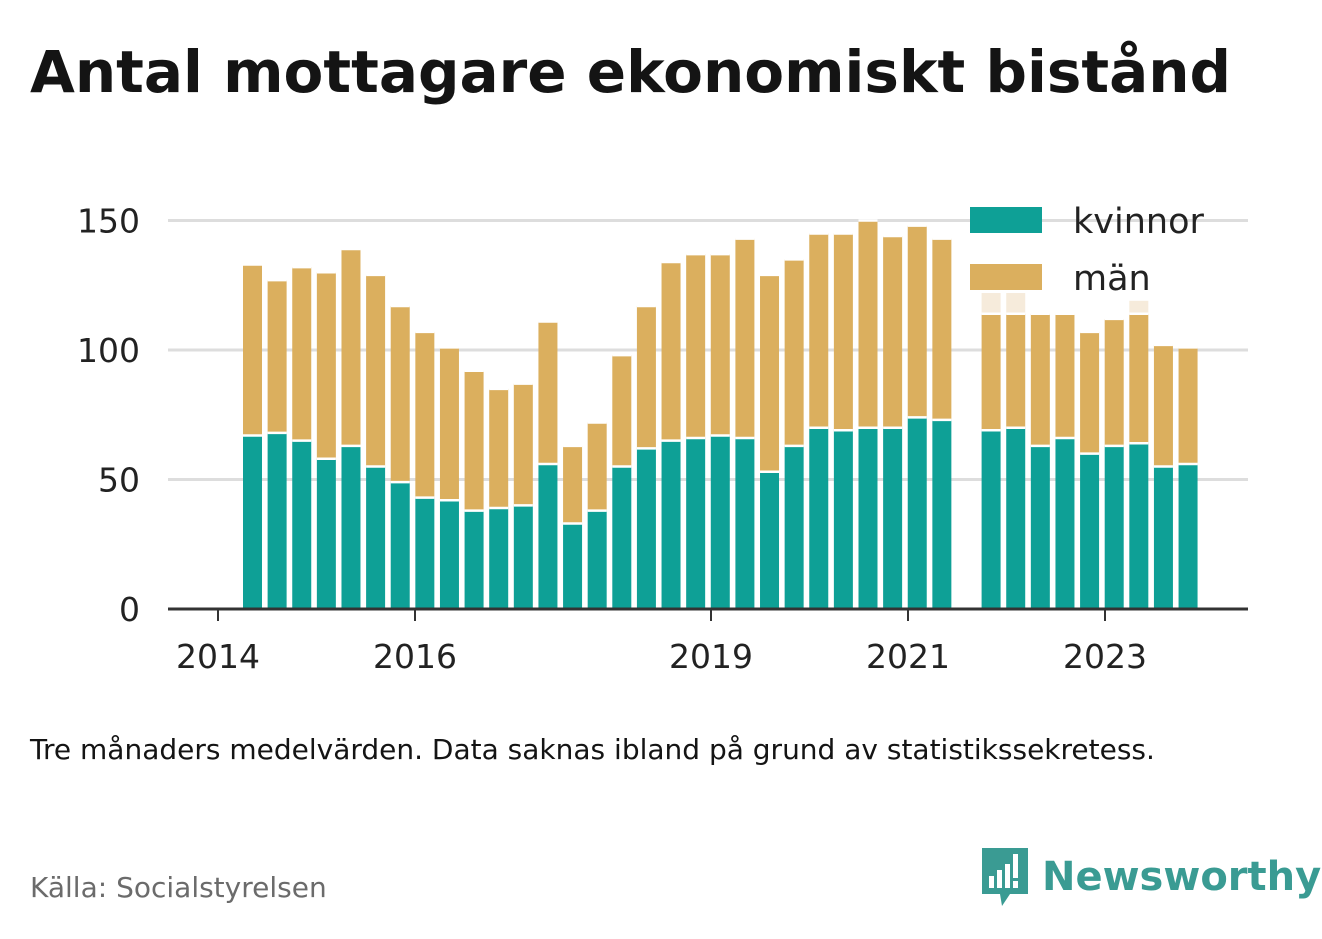 The image size is (1322, 939). I want to click on x-axis: 2014 2016 2019 2021 2023, so click(708, 641).